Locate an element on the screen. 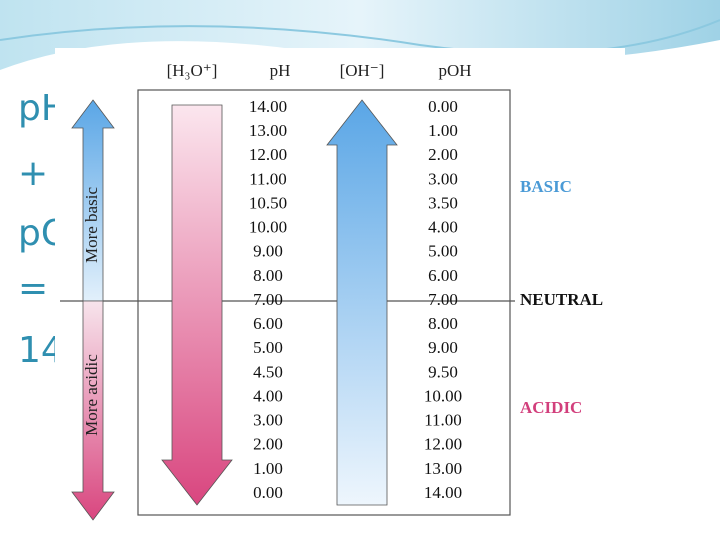 Image resolution: width=720 pixels, height=540 pixels. ph-value: 4.00 is located at coordinates (268, 395).